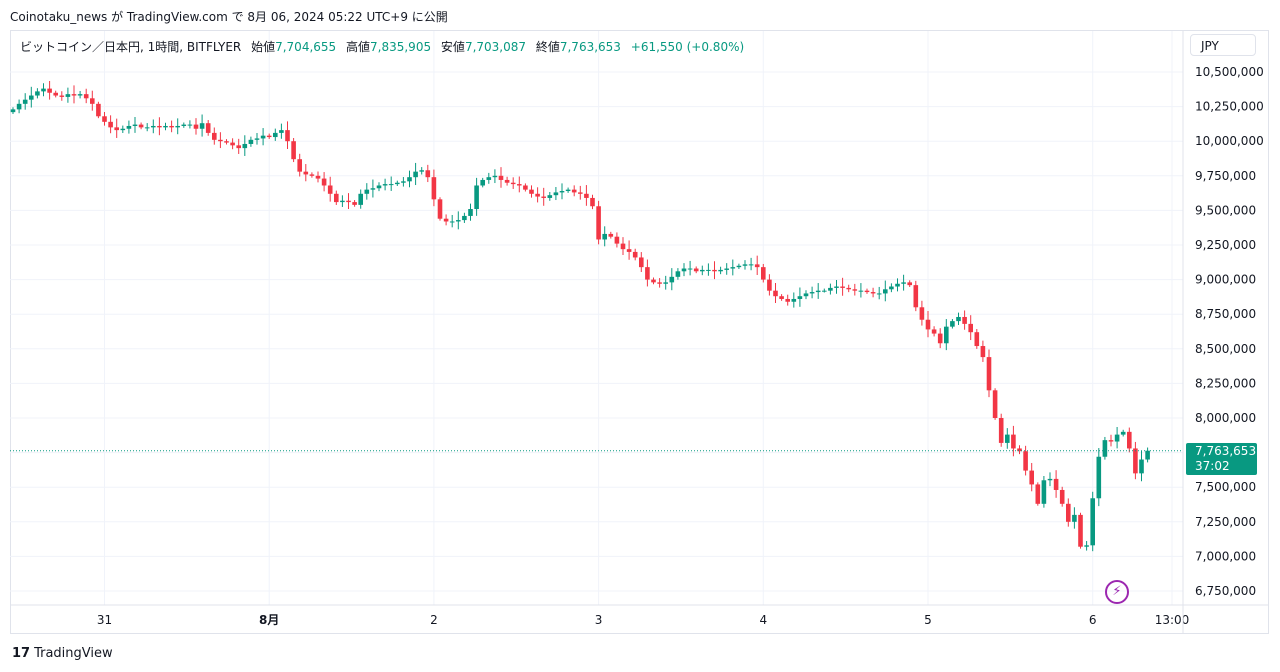  What do you see at coordinates (131, 47) in the screenshot?
I see `symbol-label: ビットコイン／日本円, 1時間, BITFLYER` at bounding box center [131, 47].